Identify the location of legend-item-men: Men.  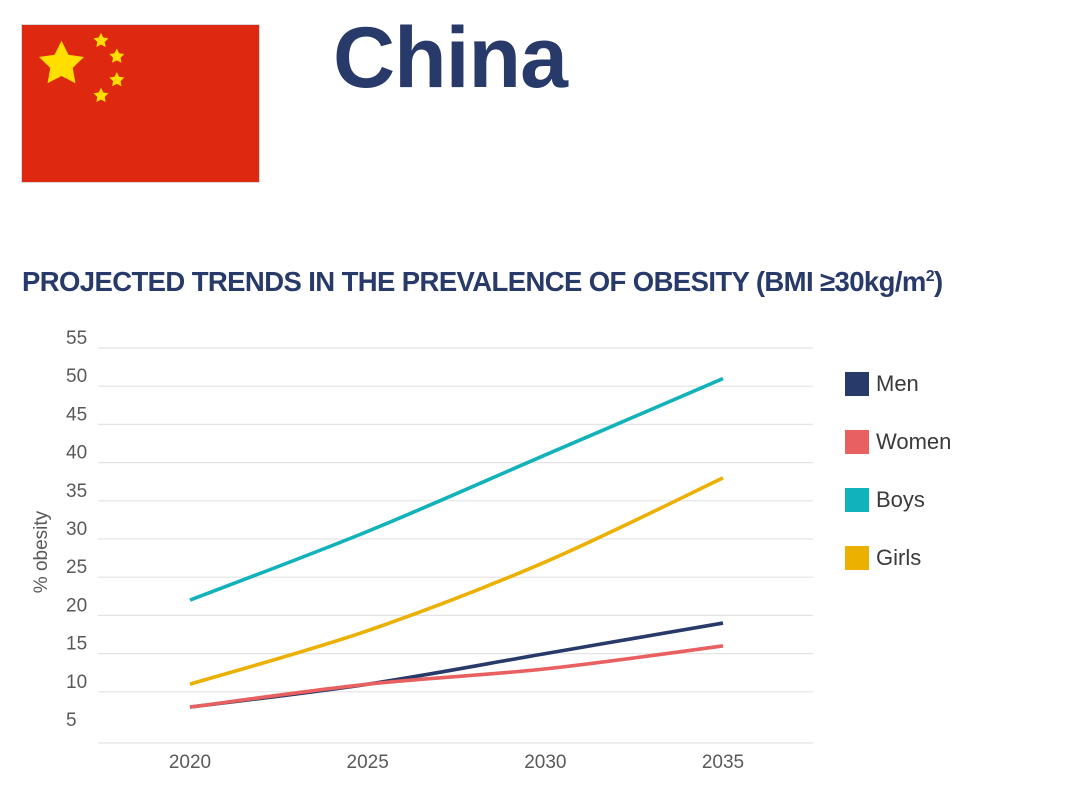
(898, 384).